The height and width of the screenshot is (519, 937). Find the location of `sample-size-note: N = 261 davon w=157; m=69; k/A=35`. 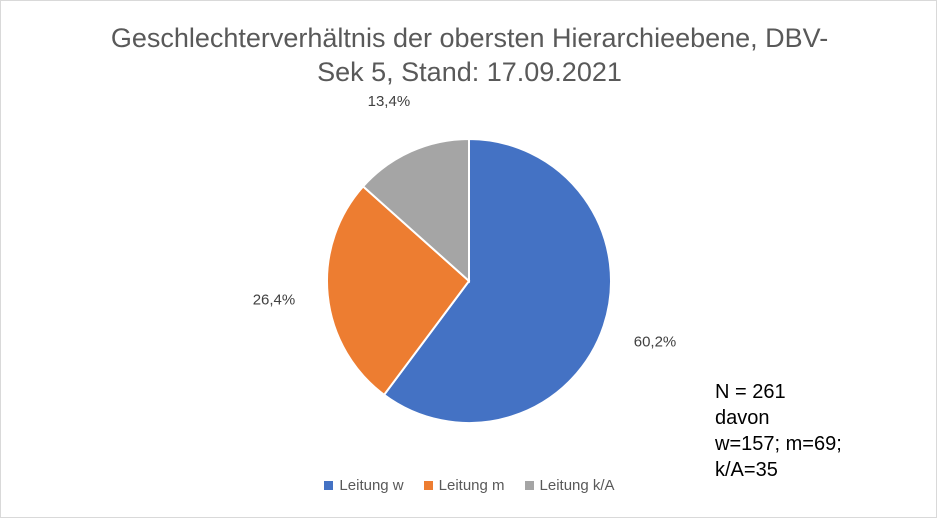

sample-size-note: N = 261 davon w=157; m=69; k/A=35 is located at coordinates (778, 431).